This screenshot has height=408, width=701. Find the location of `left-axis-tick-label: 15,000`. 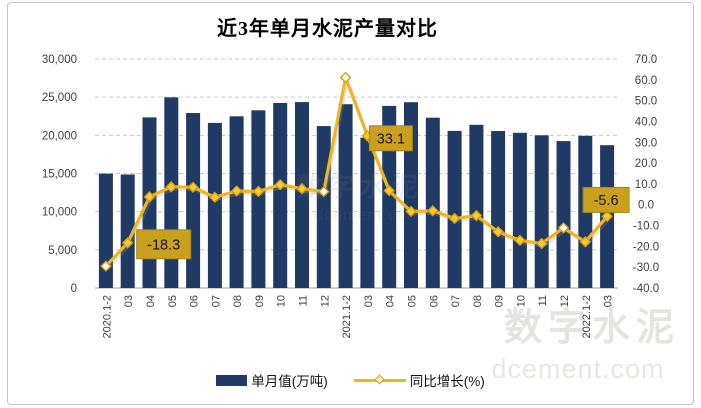

left-axis-tick-label: 15,000 is located at coordinates (59, 175).